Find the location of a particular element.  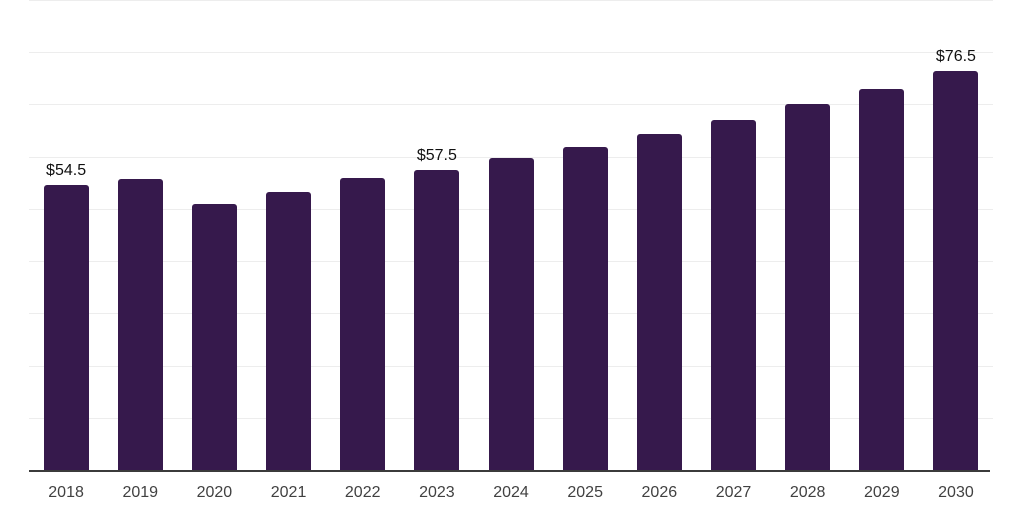

x-tick-2028: 2028 is located at coordinates (807, 492).